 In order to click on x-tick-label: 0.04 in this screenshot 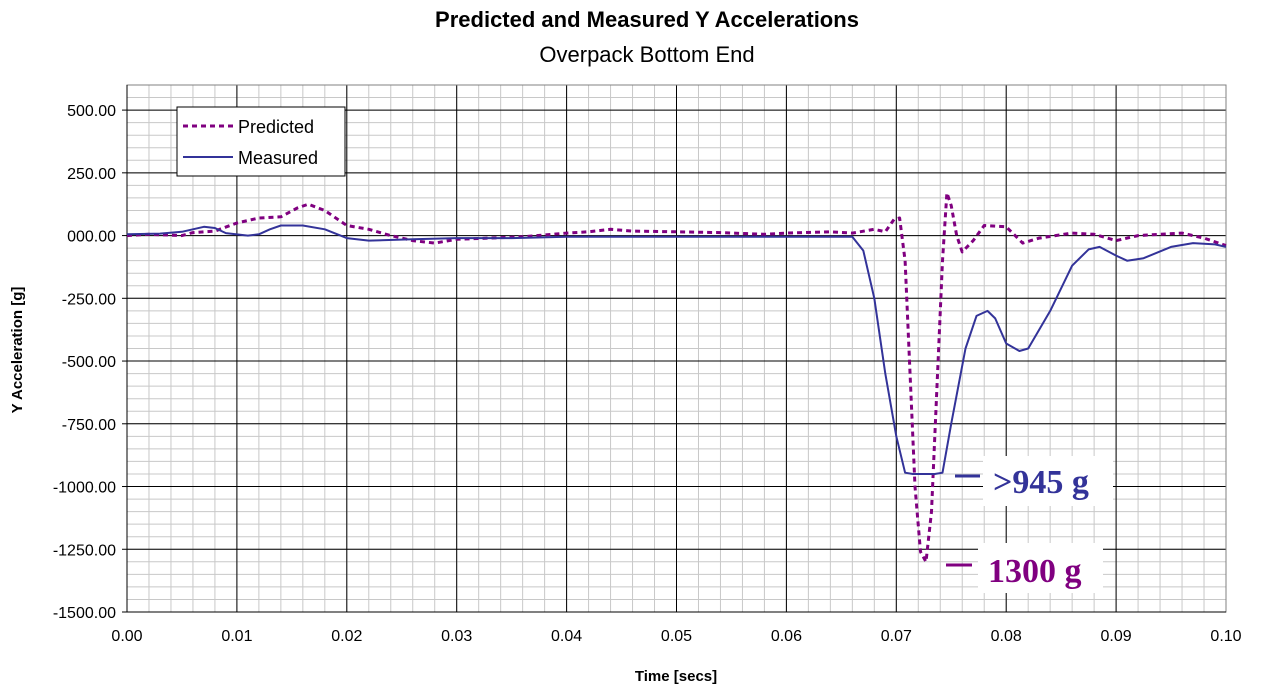, I will do `click(566, 636)`.